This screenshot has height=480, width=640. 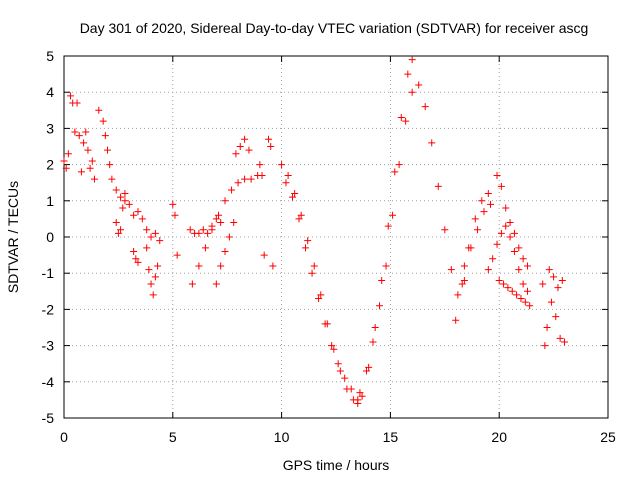 What do you see at coordinates (48, 418) in the screenshot?
I see `y-tick-label: -5` at bounding box center [48, 418].